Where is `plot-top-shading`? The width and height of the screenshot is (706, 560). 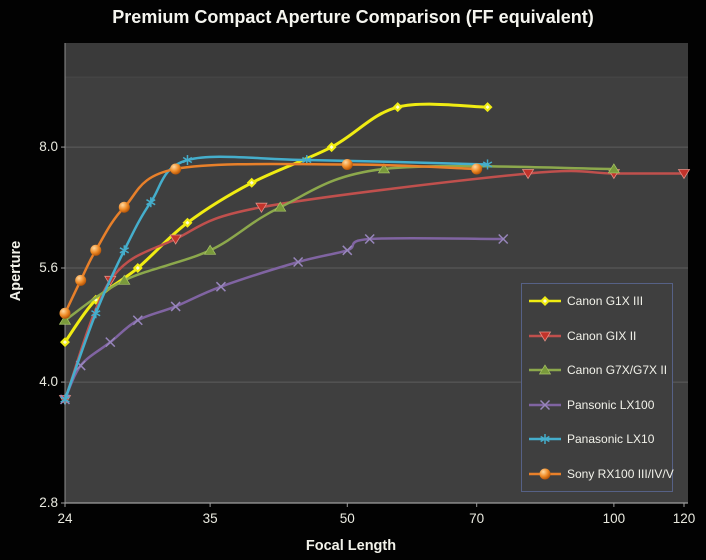 plot-top-shading is located at coordinates (376, 60).